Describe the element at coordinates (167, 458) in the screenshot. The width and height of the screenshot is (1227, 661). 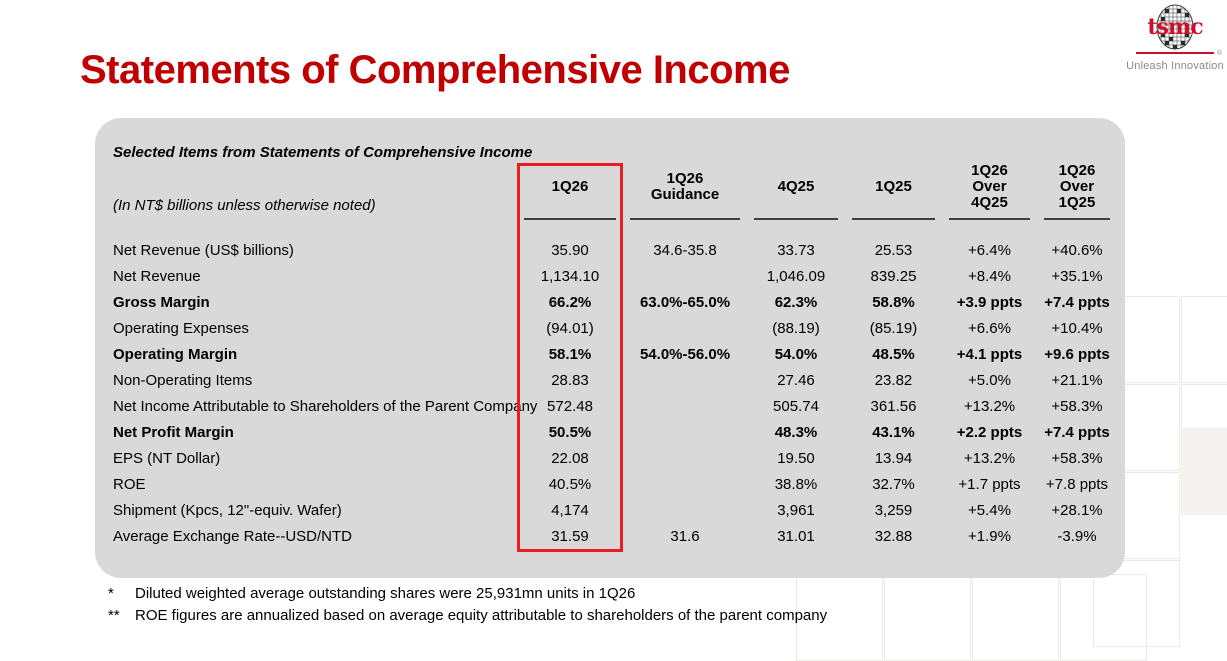
I see `row-label: EPS (NT Dollar)` at that location.